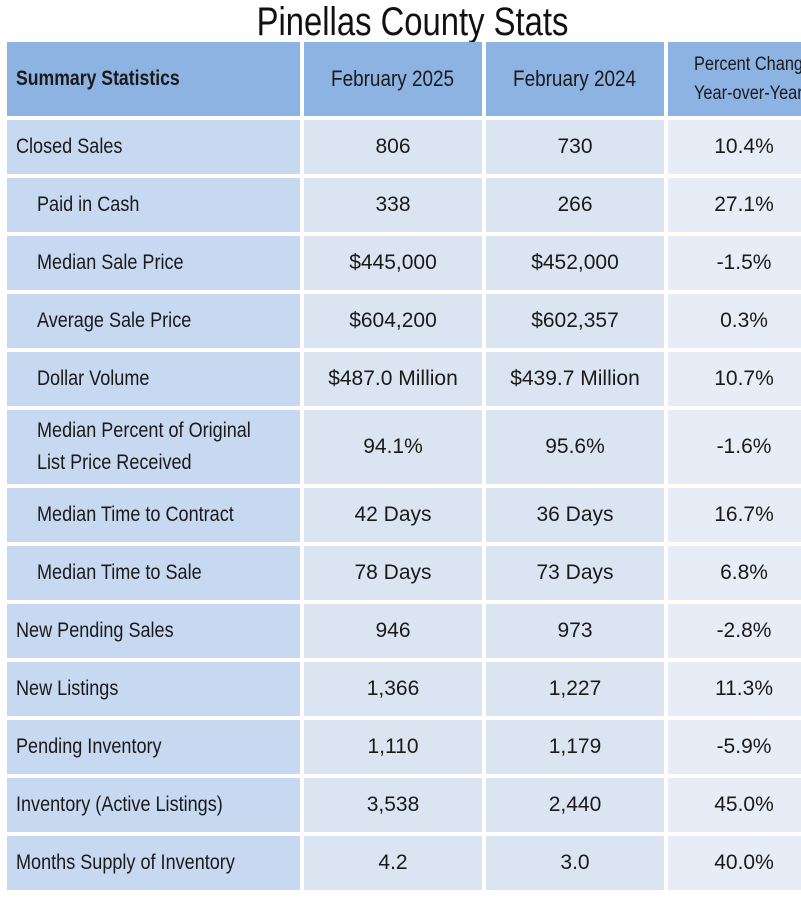 Image resolution: width=801 pixels, height=910 pixels. Describe the element at coordinates (393, 631) in the screenshot. I see `value-february-2025: 946` at that location.